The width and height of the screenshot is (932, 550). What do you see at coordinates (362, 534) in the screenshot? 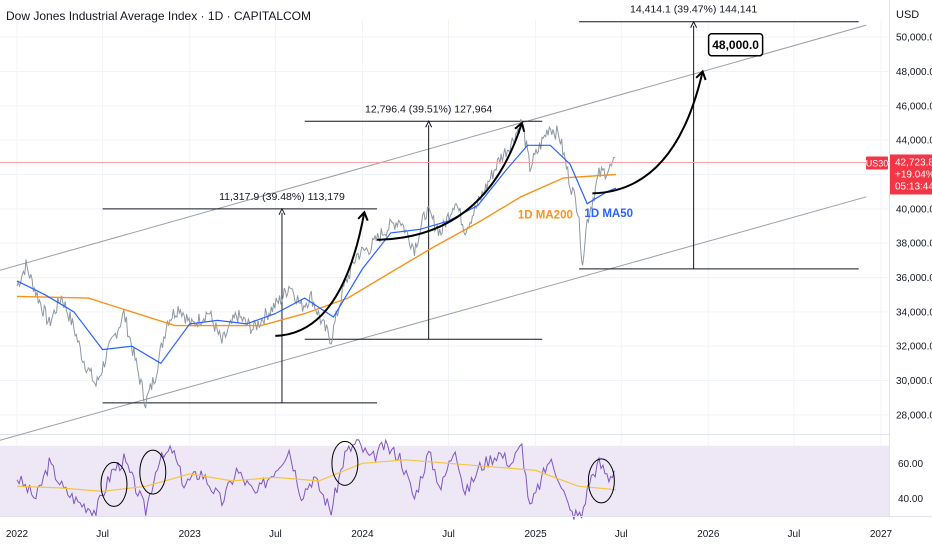
I see `x-tick-label: 2024` at bounding box center [362, 534].